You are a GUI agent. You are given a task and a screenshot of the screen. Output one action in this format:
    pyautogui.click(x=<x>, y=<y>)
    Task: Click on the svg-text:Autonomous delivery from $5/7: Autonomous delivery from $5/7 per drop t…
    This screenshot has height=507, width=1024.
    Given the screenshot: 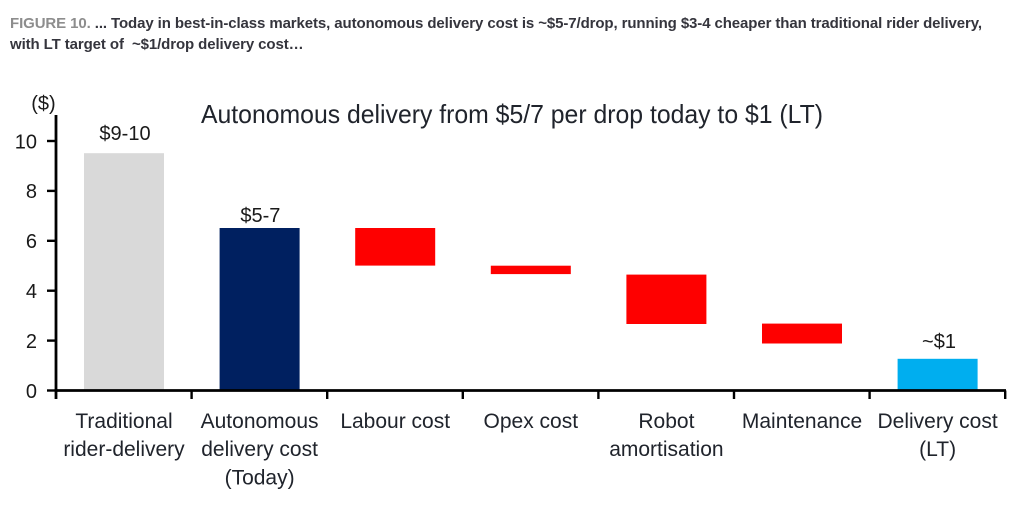 What is the action you would take?
    pyautogui.click(x=512, y=114)
    